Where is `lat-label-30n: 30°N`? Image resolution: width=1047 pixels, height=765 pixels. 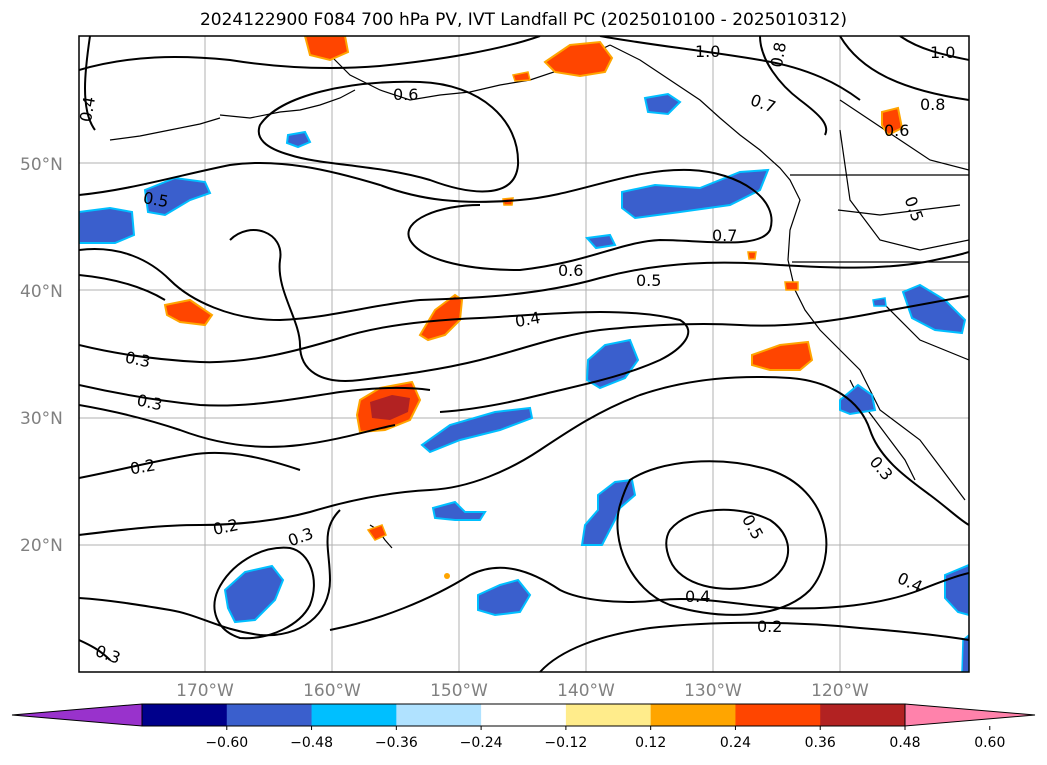
lat-label-30n: 30°N is located at coordinates (41, 419).